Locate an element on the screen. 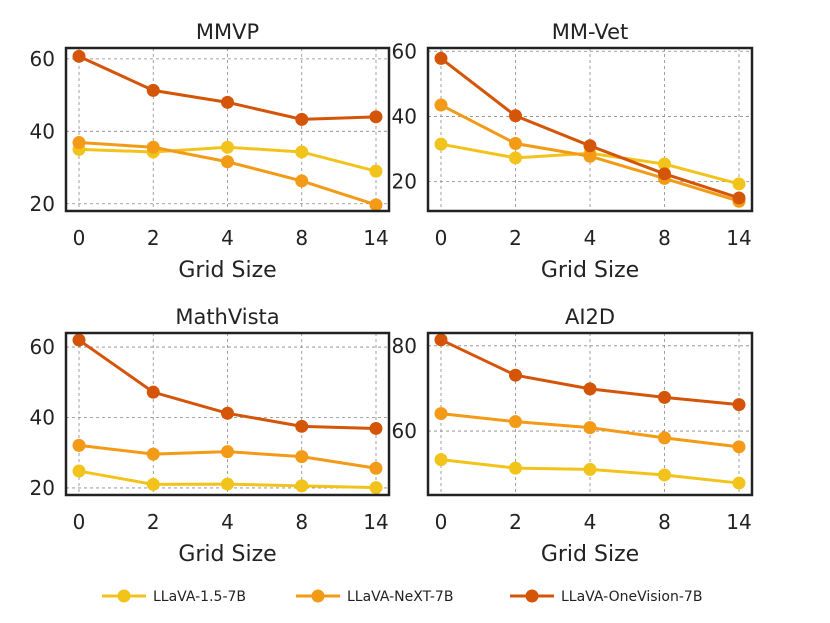 The image size is (830, 623). legend-item-llava-next-7b: LLaVA-NeXT-7B is located at coordinates (374, 597).